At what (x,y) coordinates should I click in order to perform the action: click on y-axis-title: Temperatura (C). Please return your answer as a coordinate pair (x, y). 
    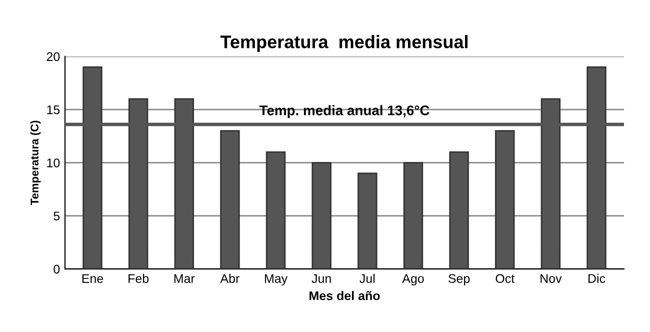
    Looking at the image, I should click on (35, 163).